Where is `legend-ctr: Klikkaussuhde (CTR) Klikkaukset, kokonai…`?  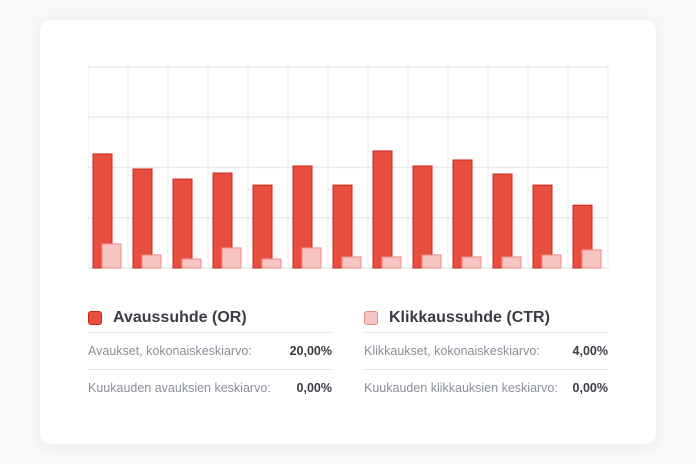 legend-ctr: Klikkaussuhde (CTR) Klikkaukset, kokonai… is located at coordinates (486, 355).